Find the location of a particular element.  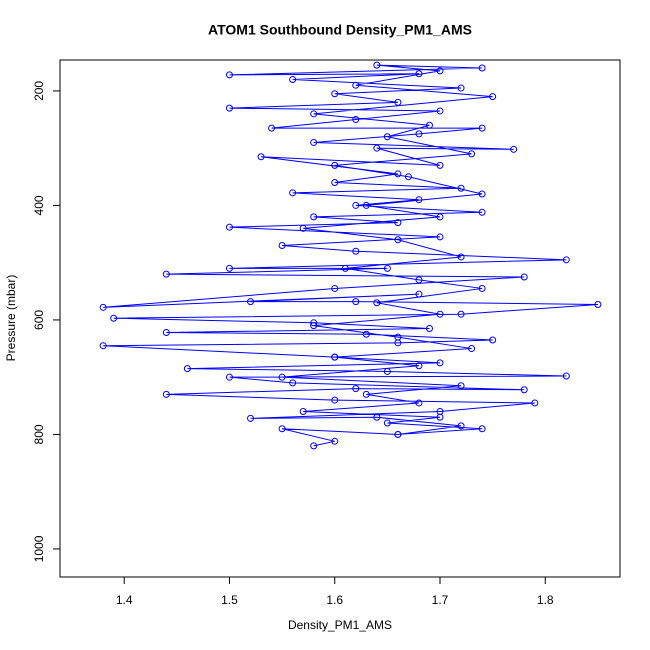

x-tick-label: 1.8 is located at coordinates (545, 600).